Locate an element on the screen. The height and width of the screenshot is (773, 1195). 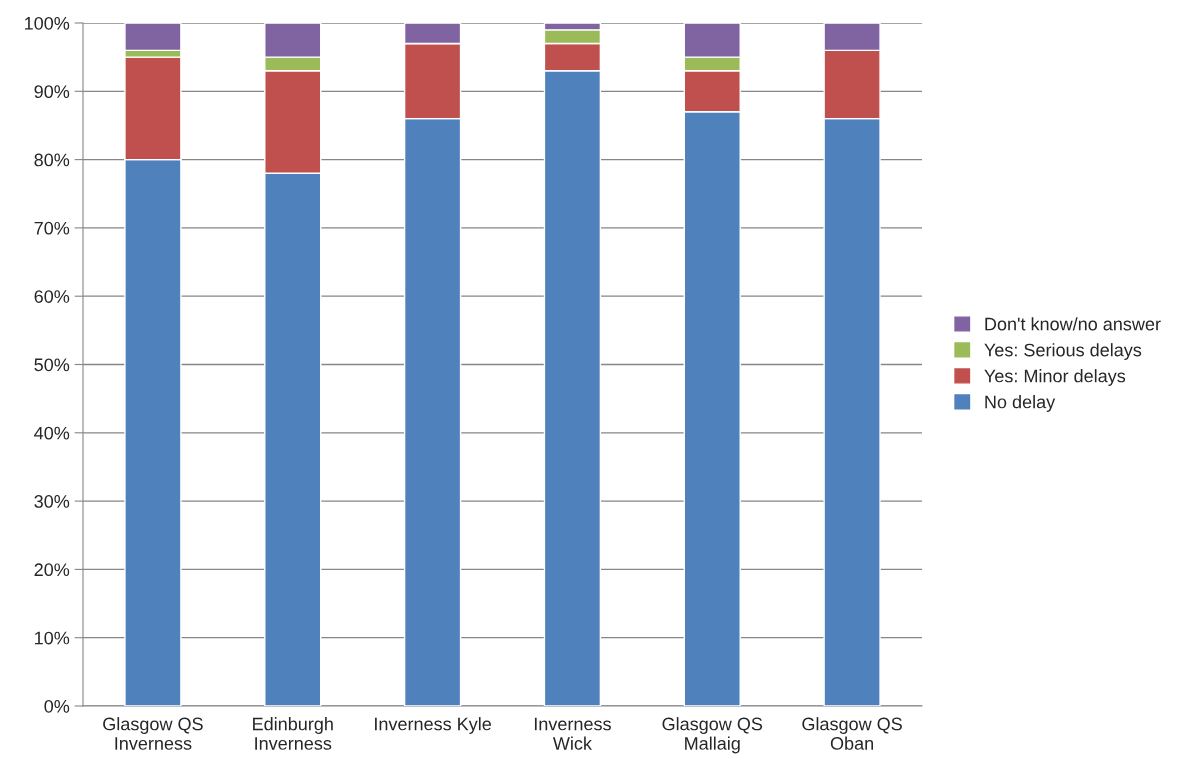
x-tick-label: Glasgow QS Mallaig is located at coordinates (712, 735).